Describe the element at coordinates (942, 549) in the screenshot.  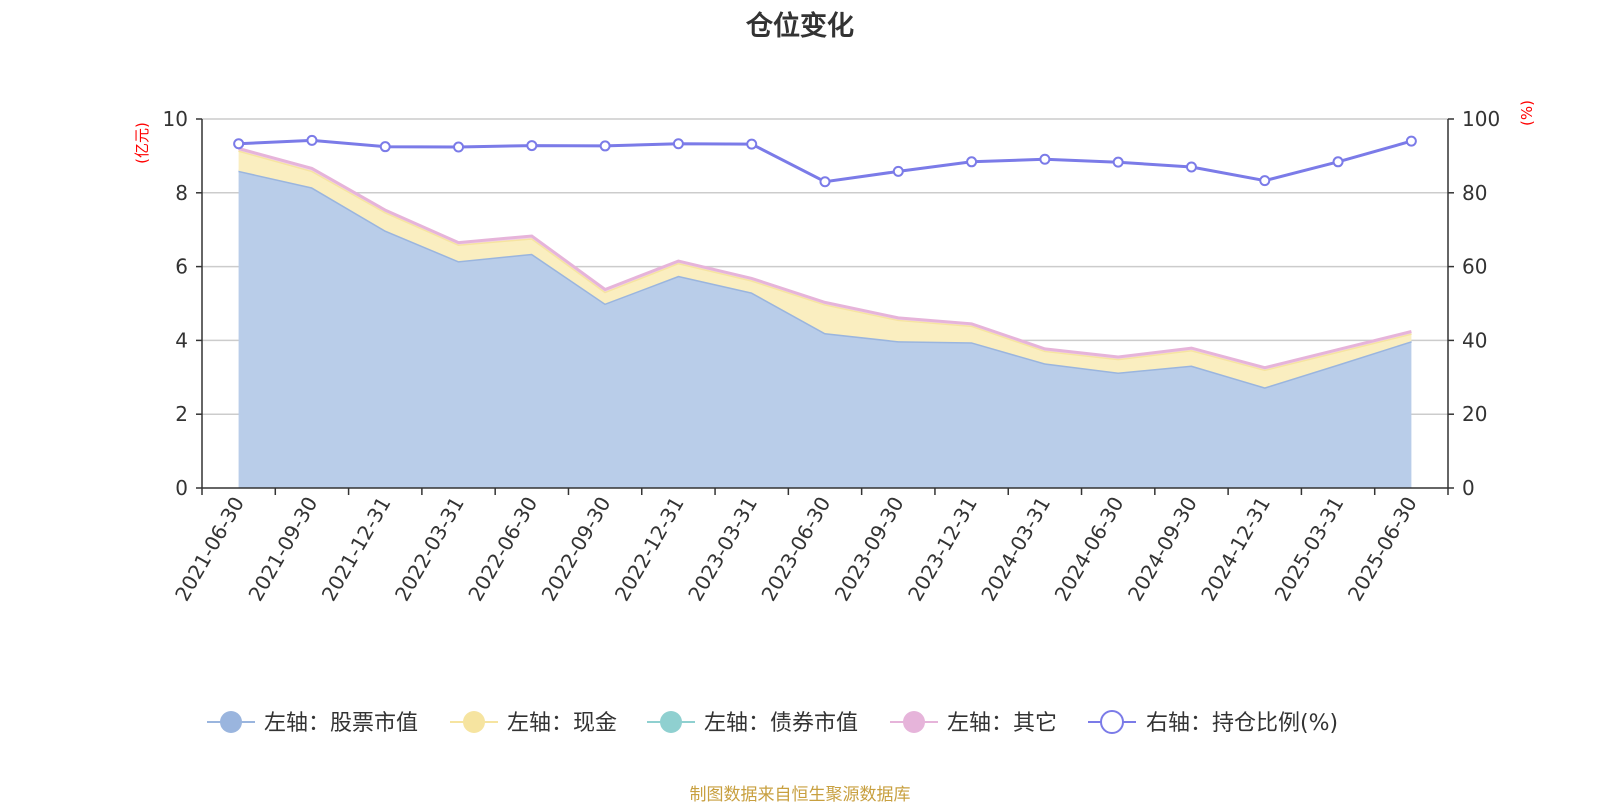
I see `x-tick-label: 2023-12-31` at that location.